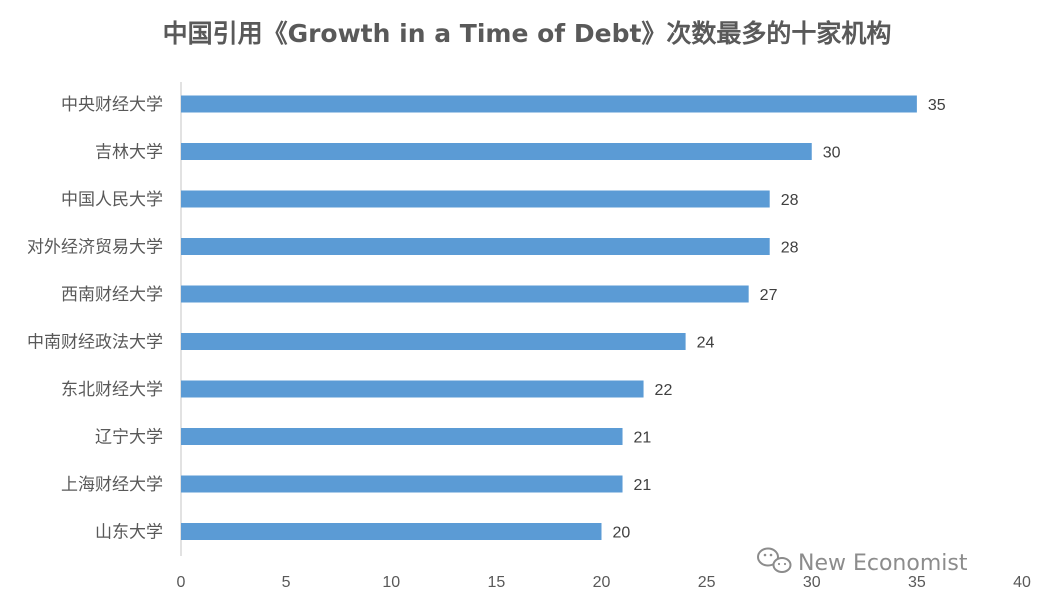 The width and height of the screenshot is (1054, 605). I want to click on category-label: 山东大学, so click(129, 533).